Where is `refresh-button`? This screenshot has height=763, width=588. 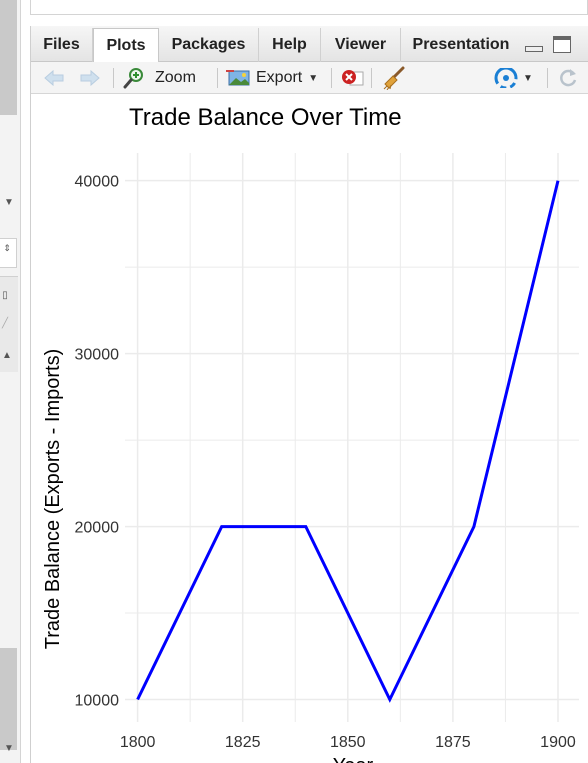 refresh-button is located at coordinates (568, 78).